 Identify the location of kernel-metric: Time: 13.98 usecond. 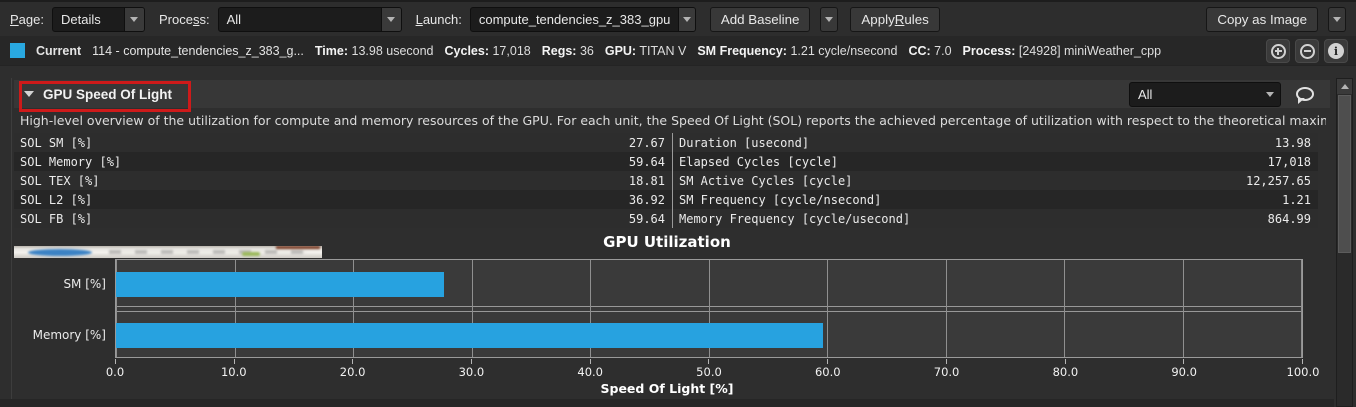
(374, 50).